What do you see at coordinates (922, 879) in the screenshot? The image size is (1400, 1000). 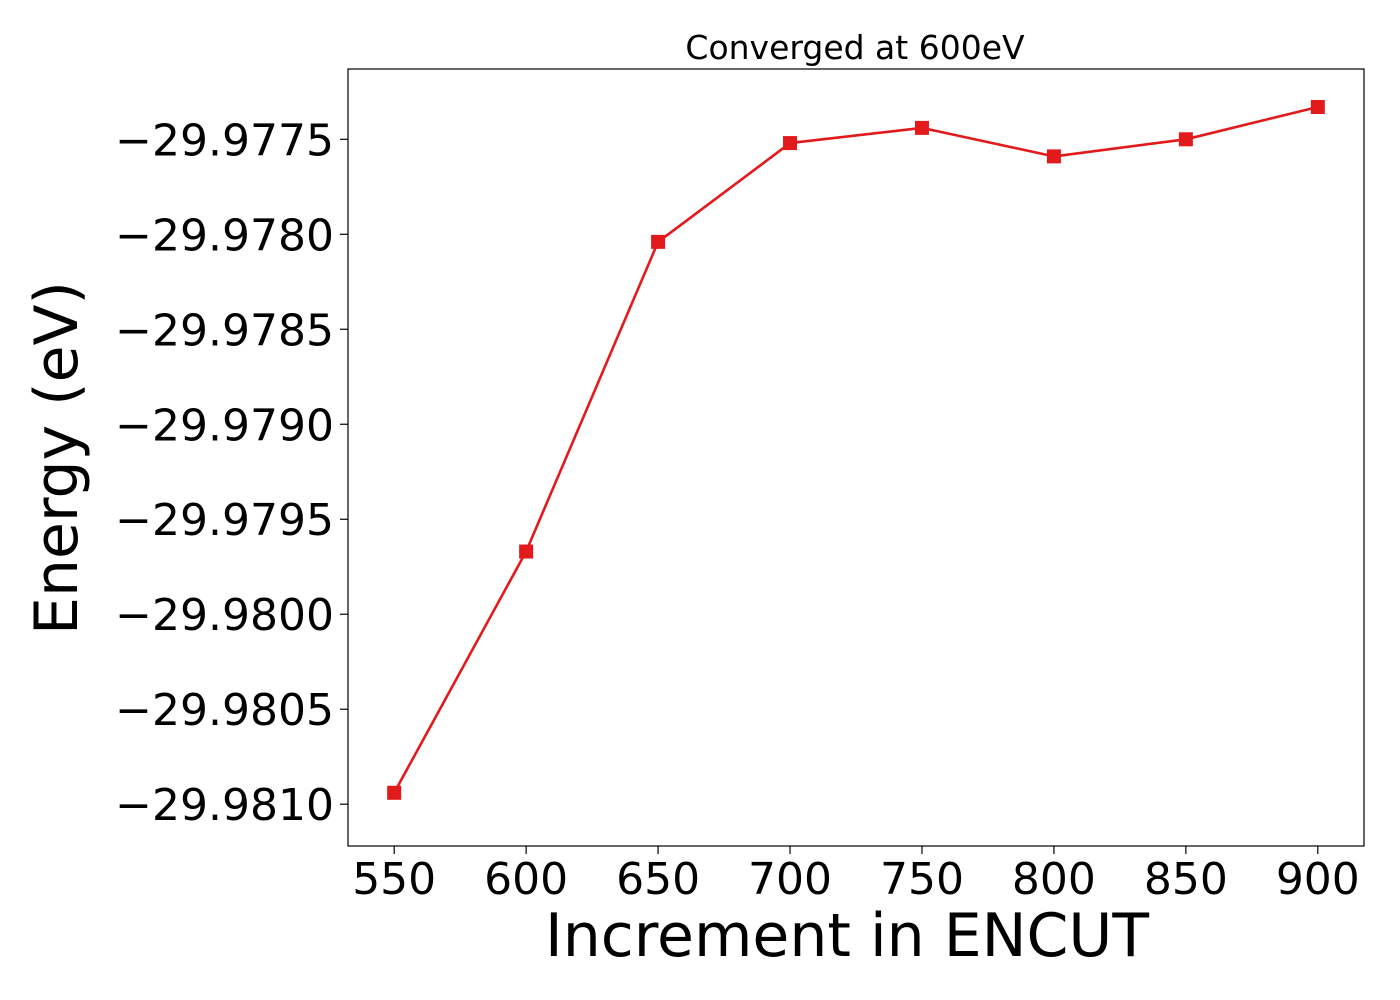 I see `x-tick-label: 750` at bounding box center [922, 879].